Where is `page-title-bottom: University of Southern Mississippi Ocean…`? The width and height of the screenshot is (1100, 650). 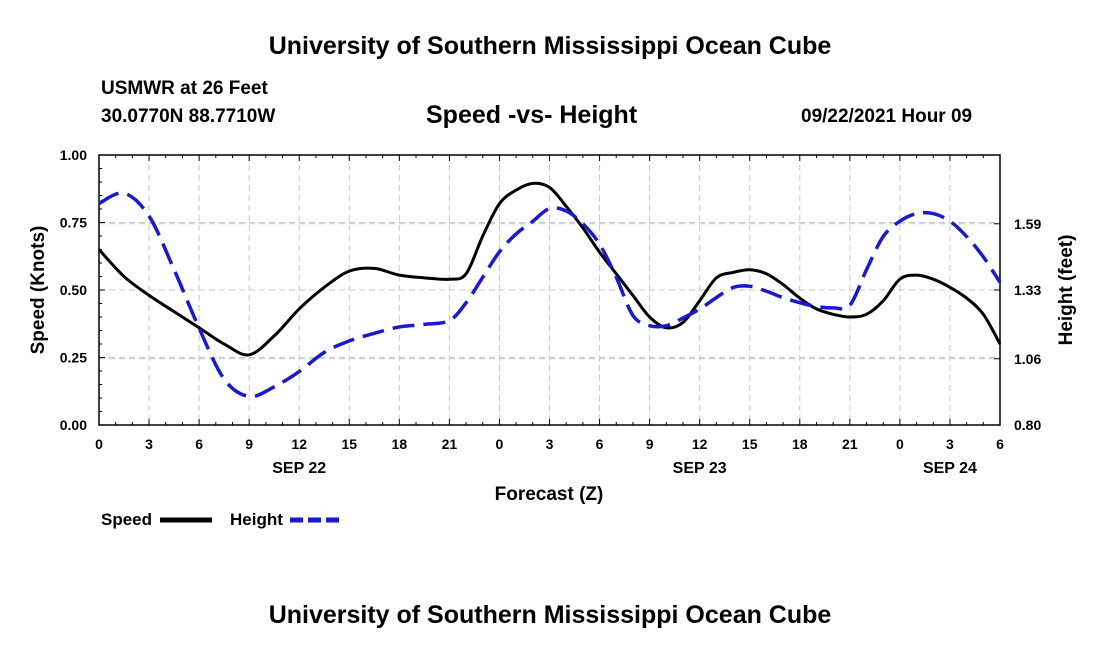 page-title-bottom: University of Southern Mississippi Ocean… is located at coordinates (550, 615).